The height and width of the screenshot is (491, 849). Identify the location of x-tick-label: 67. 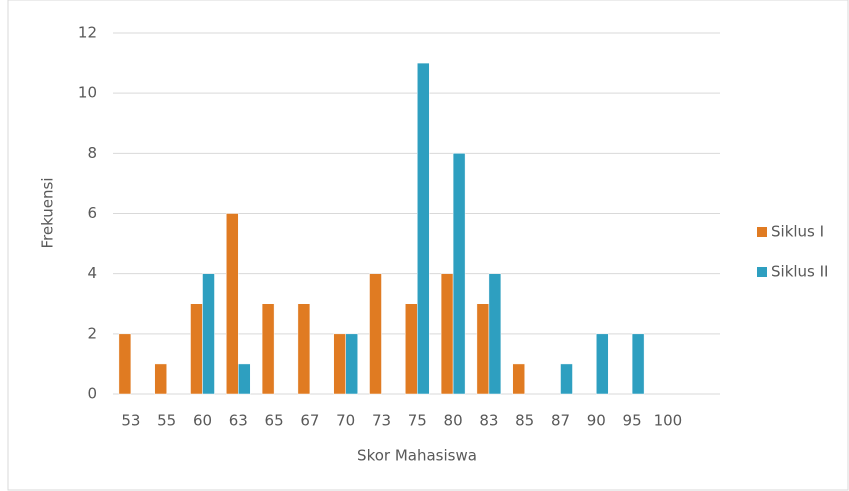
(309, 421).